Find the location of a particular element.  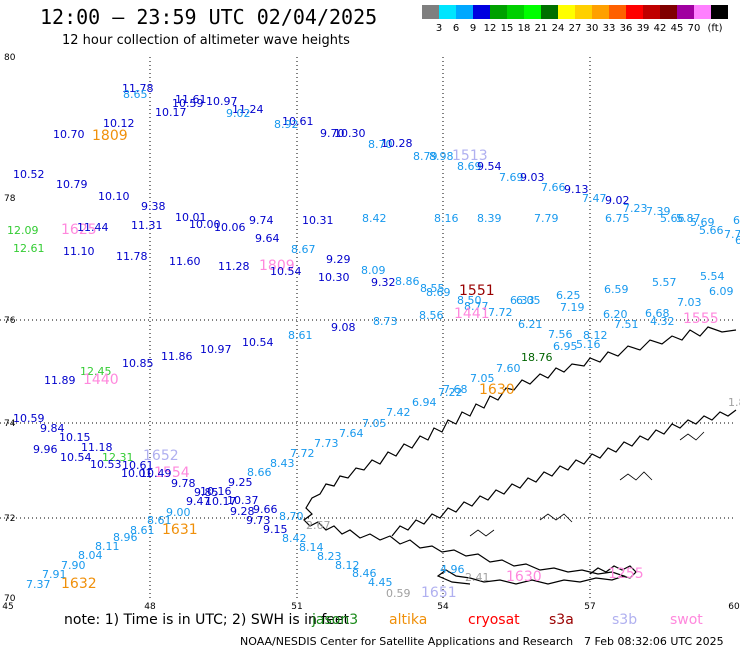

pass-time-label: 1651 is located at coordinates (439, 593).